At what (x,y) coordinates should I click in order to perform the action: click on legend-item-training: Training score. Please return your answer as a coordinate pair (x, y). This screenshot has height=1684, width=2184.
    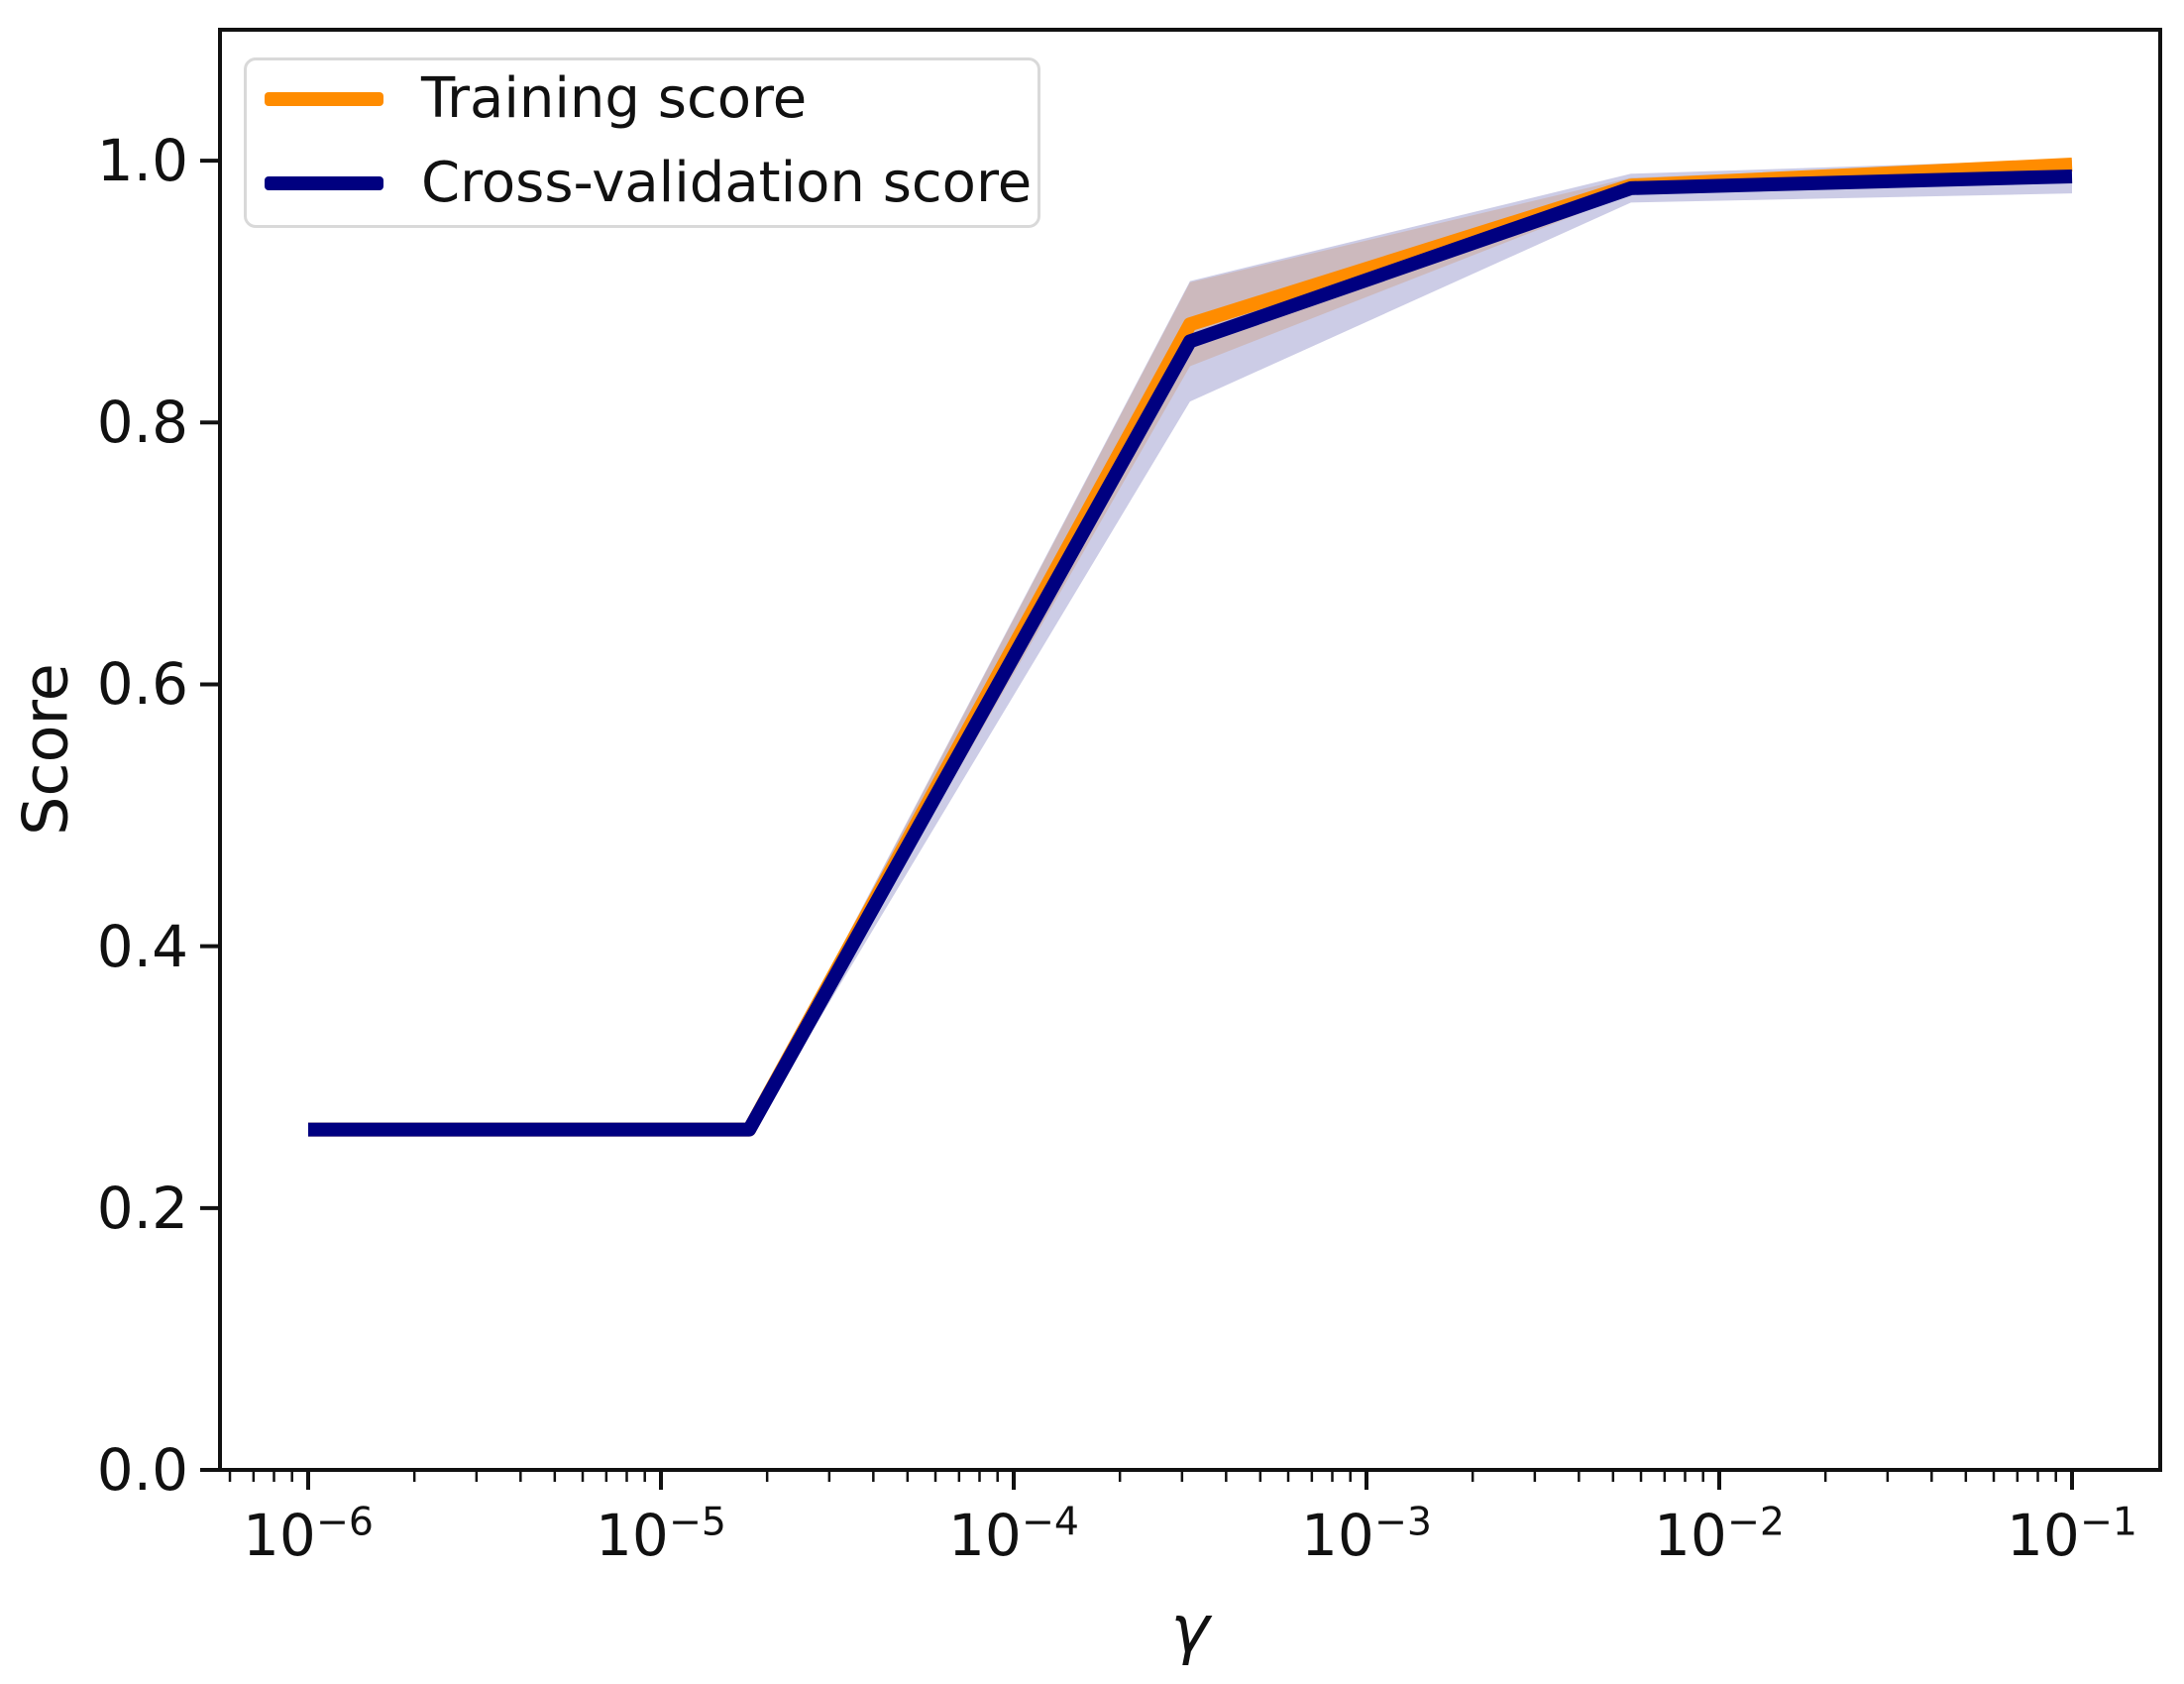
    Looking at the image, I should click on (642, 99).